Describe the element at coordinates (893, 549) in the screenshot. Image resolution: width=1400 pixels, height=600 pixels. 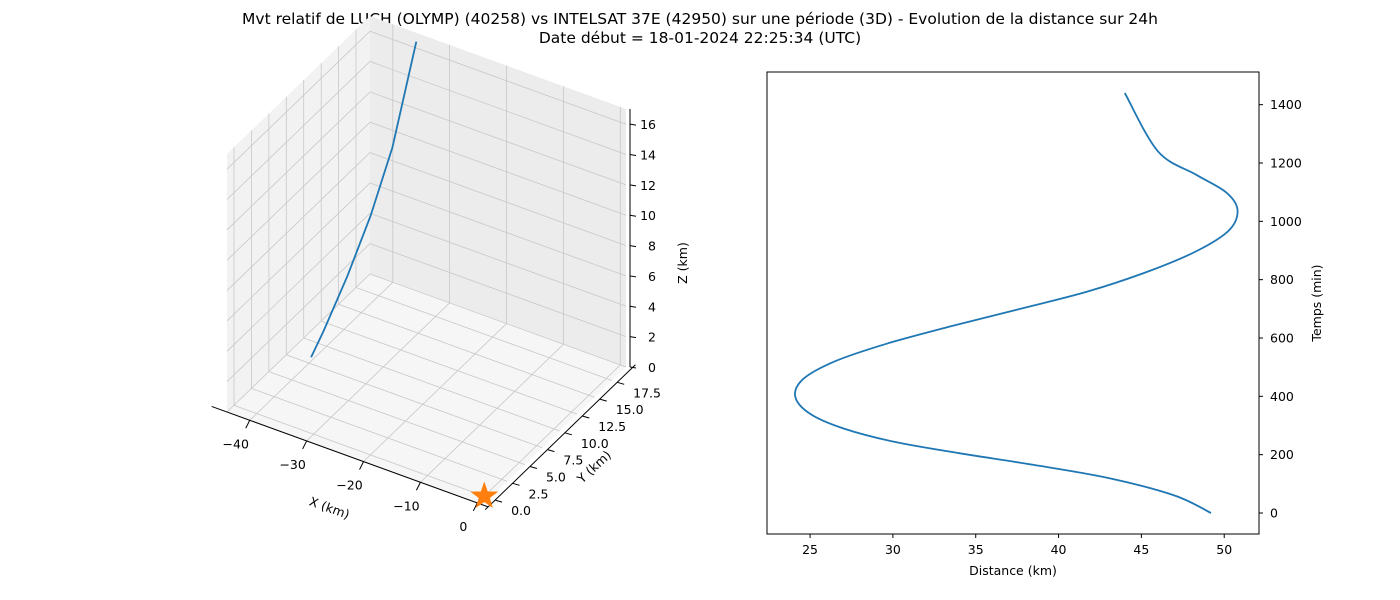
I see `x-tick-label: 30` at that location.